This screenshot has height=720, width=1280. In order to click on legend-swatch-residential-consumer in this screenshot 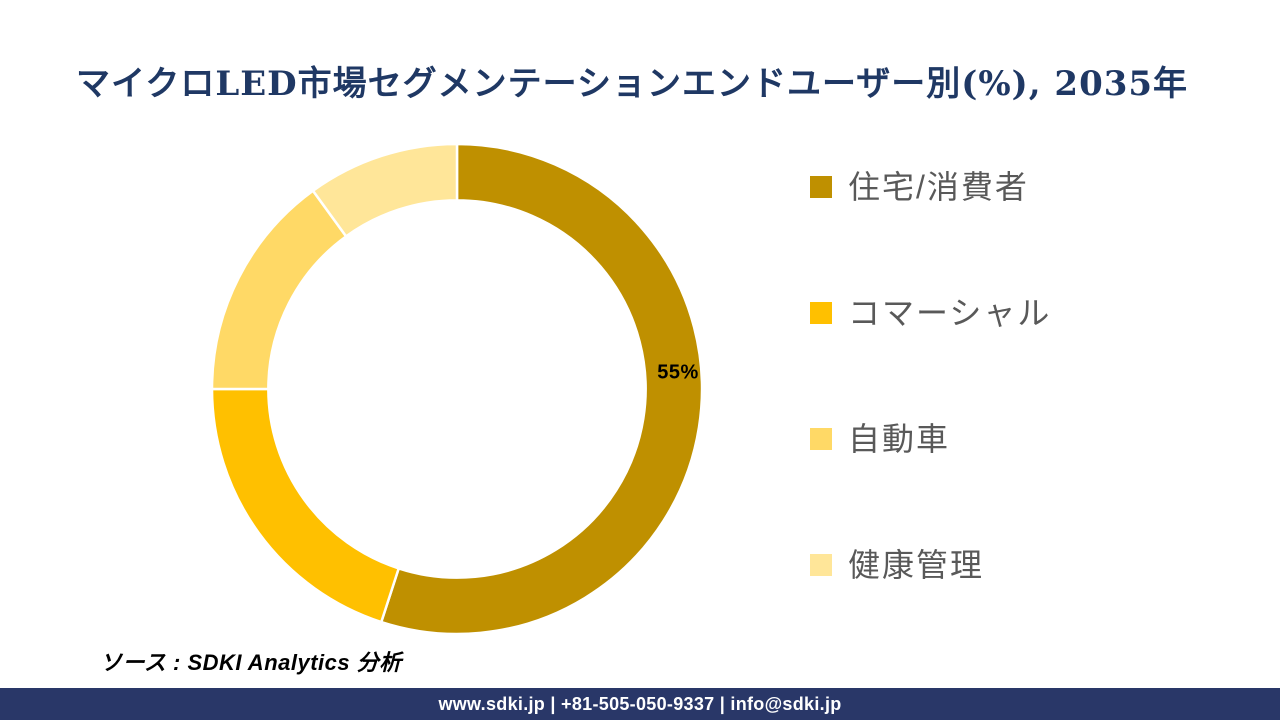, I will do `click(821, 187)`.